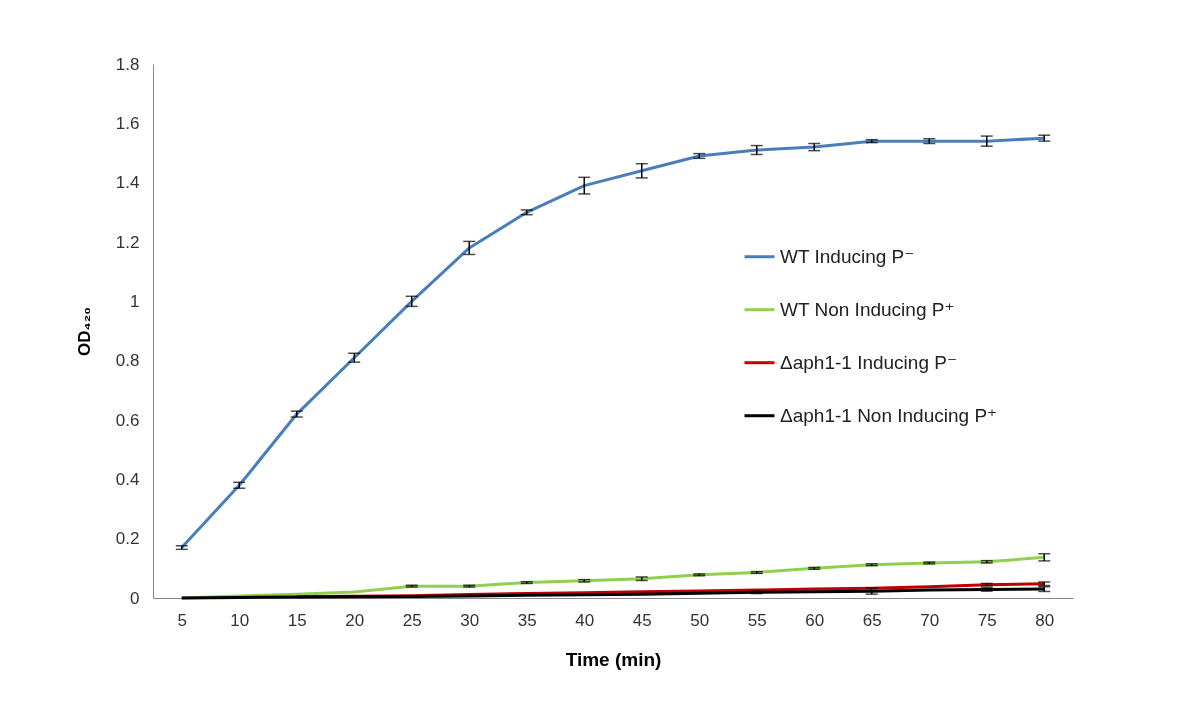 This screenshot has height=717, width=1180. Describe the element at coordinates (135, 301) in the screenshot. I see `y-tick-label: 1` at that location.